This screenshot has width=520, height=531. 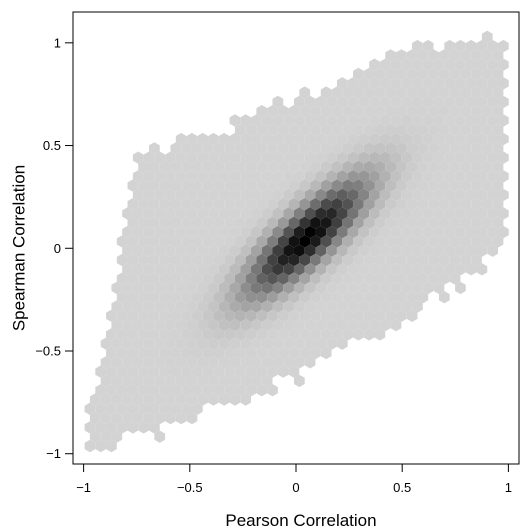 What do you see at coordinates (294, 479) in the screenshot?
I see `x-axis: −1 −0.5 0 0.5 1` at bounding box center [294, 479].